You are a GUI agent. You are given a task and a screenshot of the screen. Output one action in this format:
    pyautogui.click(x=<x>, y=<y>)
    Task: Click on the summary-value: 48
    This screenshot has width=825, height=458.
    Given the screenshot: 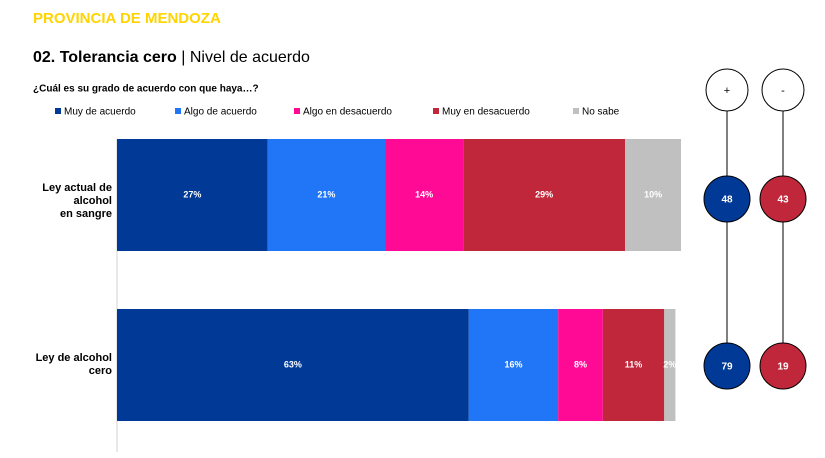 What is the action you would take?
    pyautogui.click(x=727, y=200)
    